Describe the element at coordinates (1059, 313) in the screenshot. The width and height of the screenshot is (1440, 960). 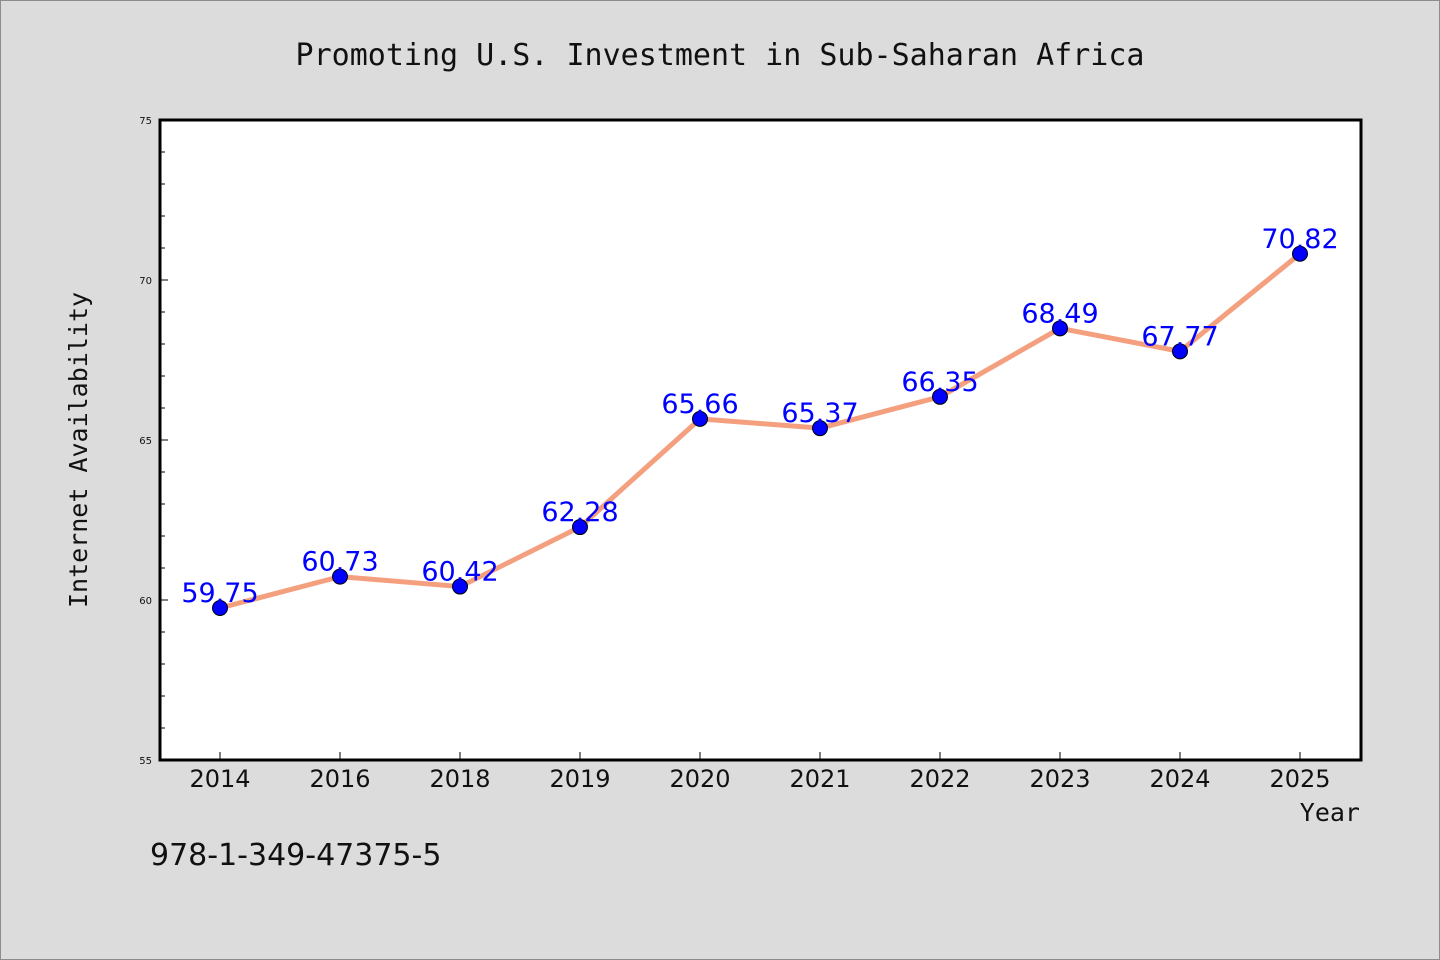
I see `data-label: 68.49` at that location.